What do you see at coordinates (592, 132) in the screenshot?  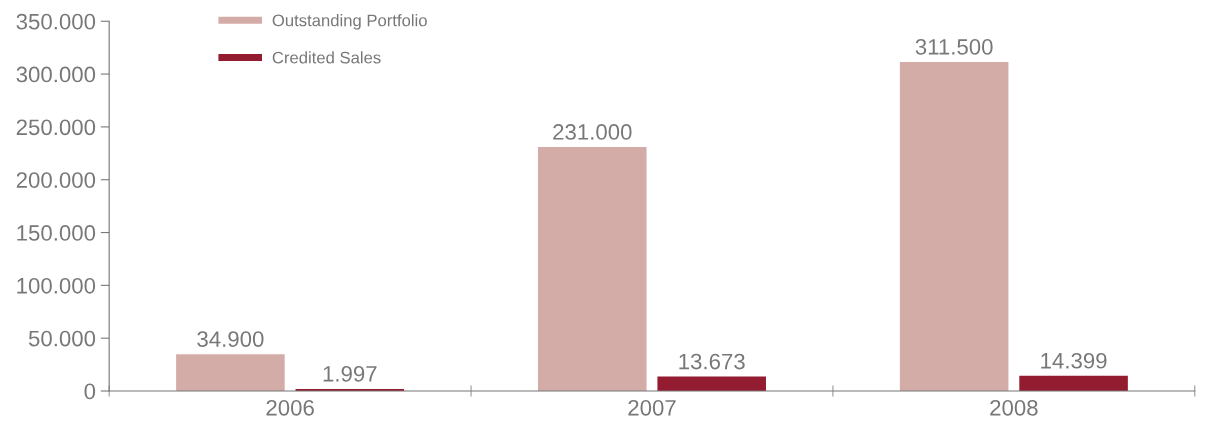 I see `data-label: 231.000` at bounding box center [592, 132].